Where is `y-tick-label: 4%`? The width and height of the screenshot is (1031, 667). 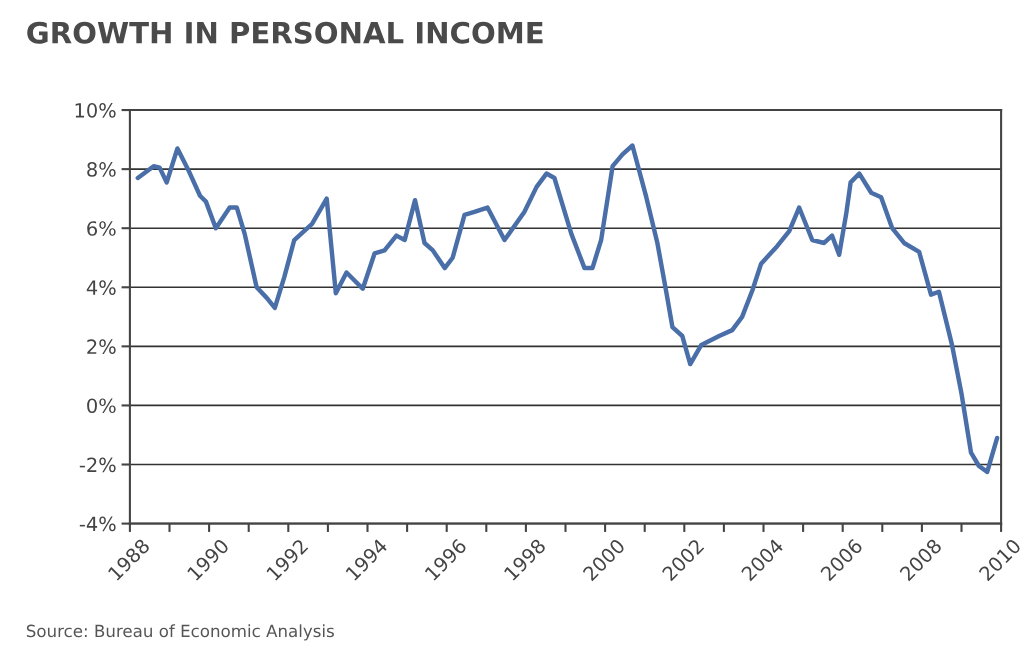
y-tick-label: 4% is located at coordinates (101, 287).